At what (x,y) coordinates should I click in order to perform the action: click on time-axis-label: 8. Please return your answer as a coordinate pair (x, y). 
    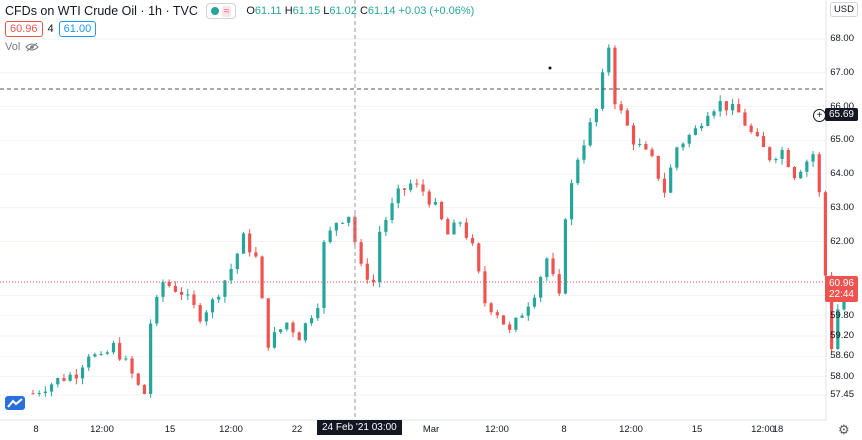
    Looking at the image, I should click on (564, 429).